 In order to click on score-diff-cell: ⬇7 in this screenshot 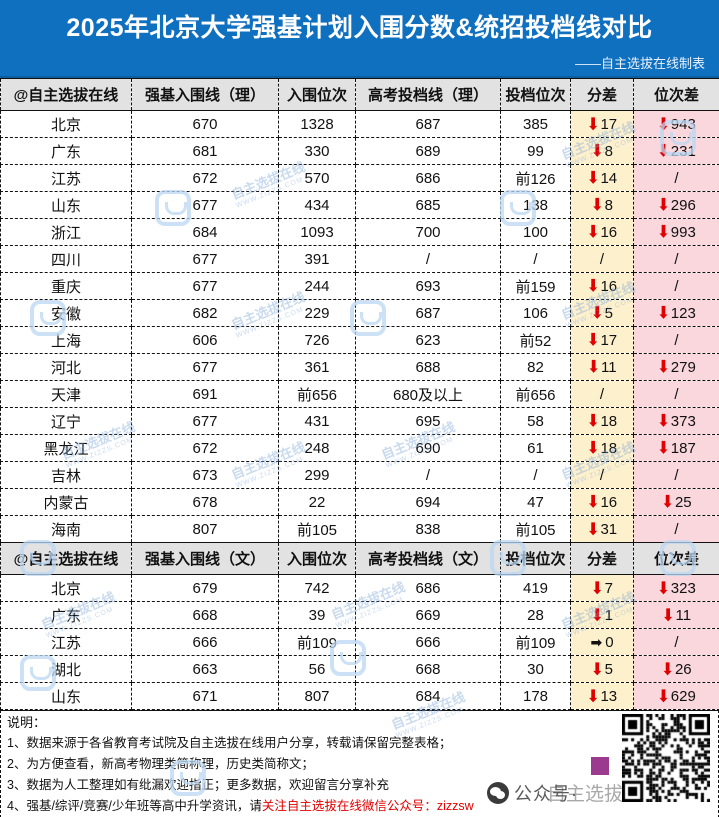, I will do `click(602, 588)`.